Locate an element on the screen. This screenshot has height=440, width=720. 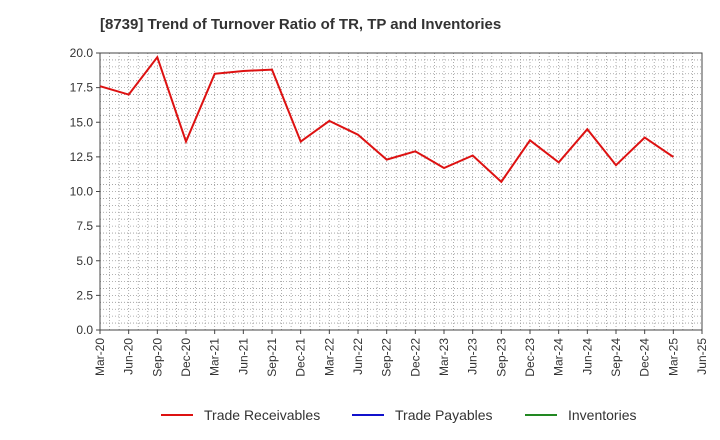
x-tick-label: Mar-20 is located at coordinates (100, 357).